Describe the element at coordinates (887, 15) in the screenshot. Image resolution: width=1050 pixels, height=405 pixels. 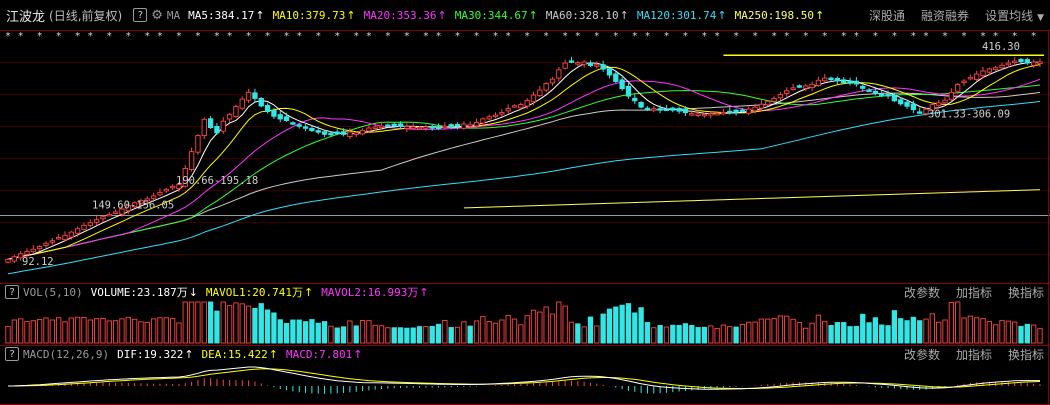
I see `menu-hk-connect: 深股通` at that location.